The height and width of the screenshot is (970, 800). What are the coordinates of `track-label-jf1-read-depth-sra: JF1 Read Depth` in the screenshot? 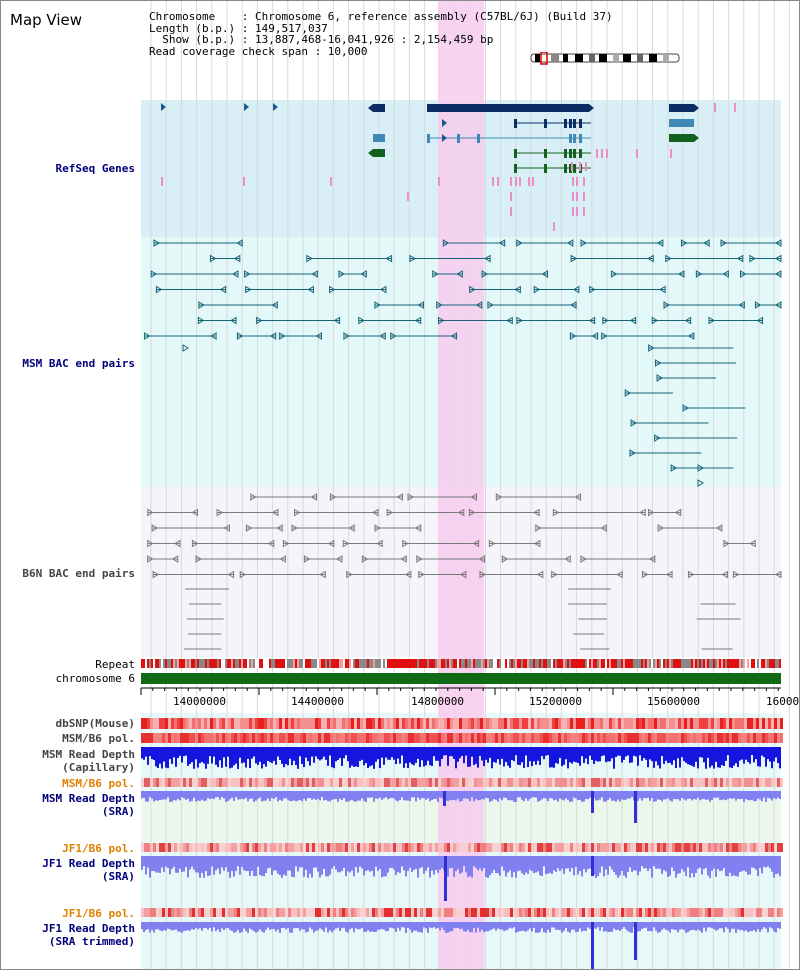 It's located at (88, 863).